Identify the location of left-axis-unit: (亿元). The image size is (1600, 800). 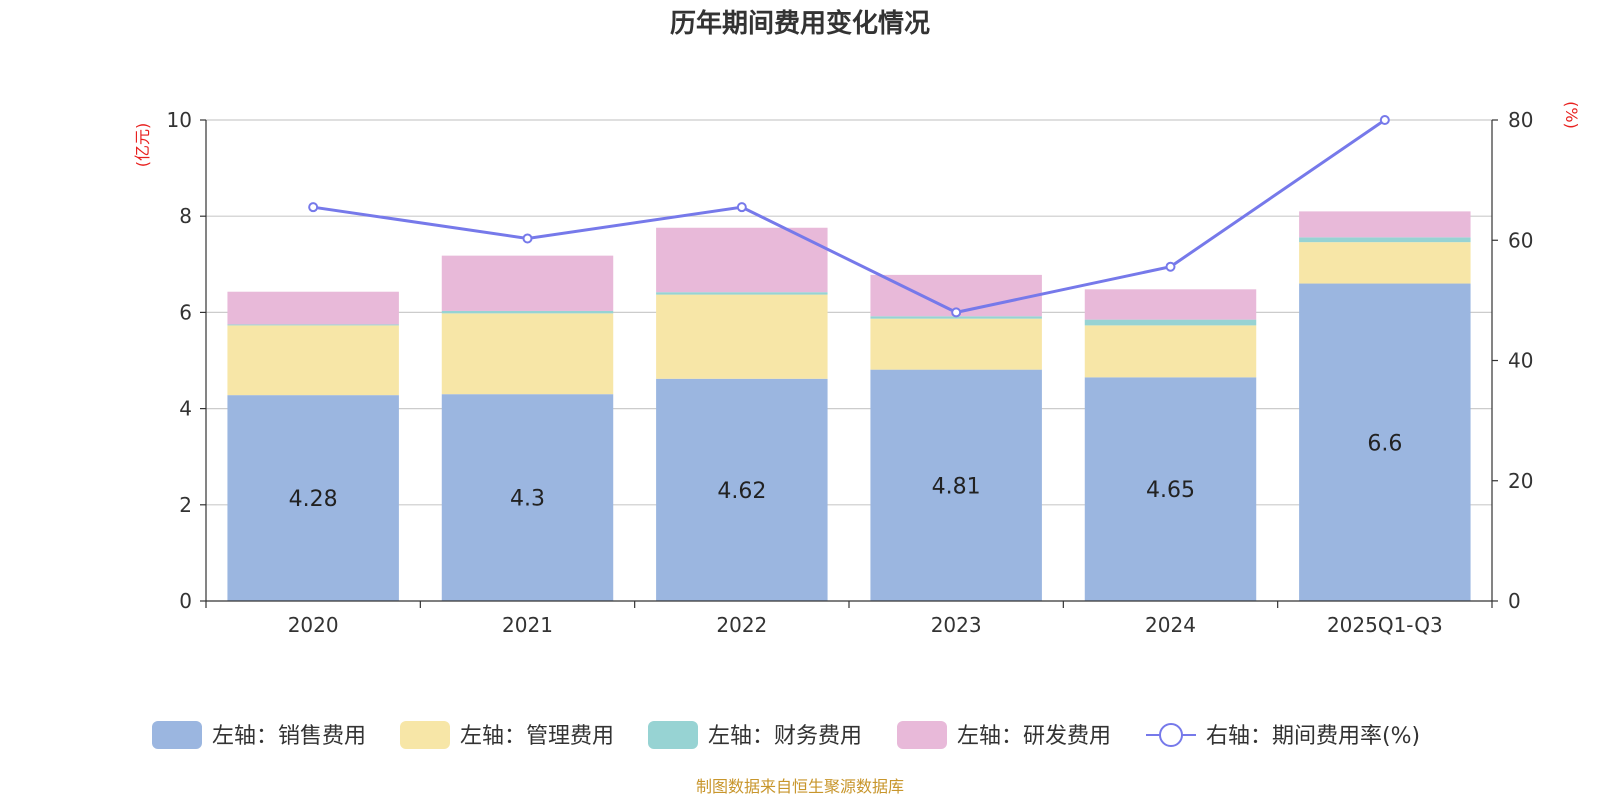
(142, 145).